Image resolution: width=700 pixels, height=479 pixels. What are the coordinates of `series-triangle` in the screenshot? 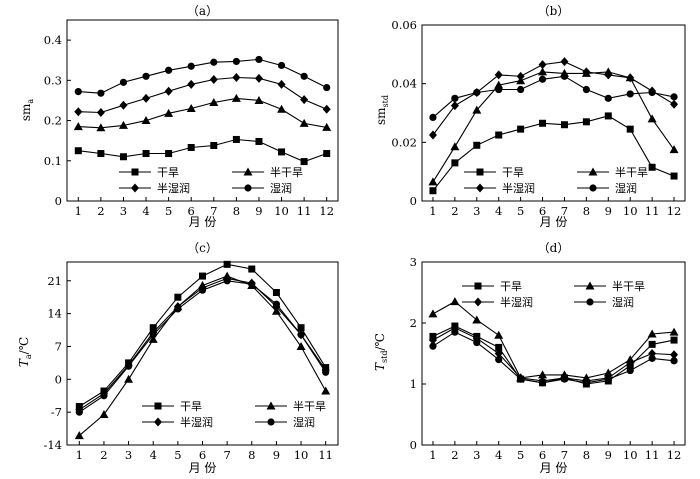 It's located at (553, 339).